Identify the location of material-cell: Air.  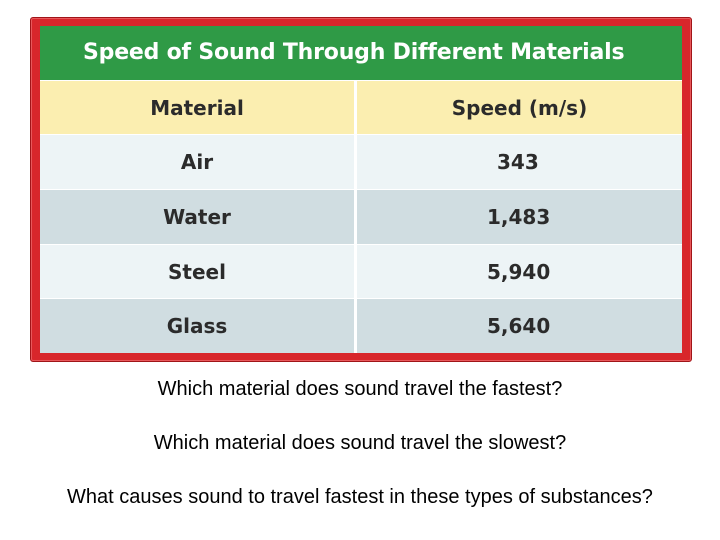
(198, 162).